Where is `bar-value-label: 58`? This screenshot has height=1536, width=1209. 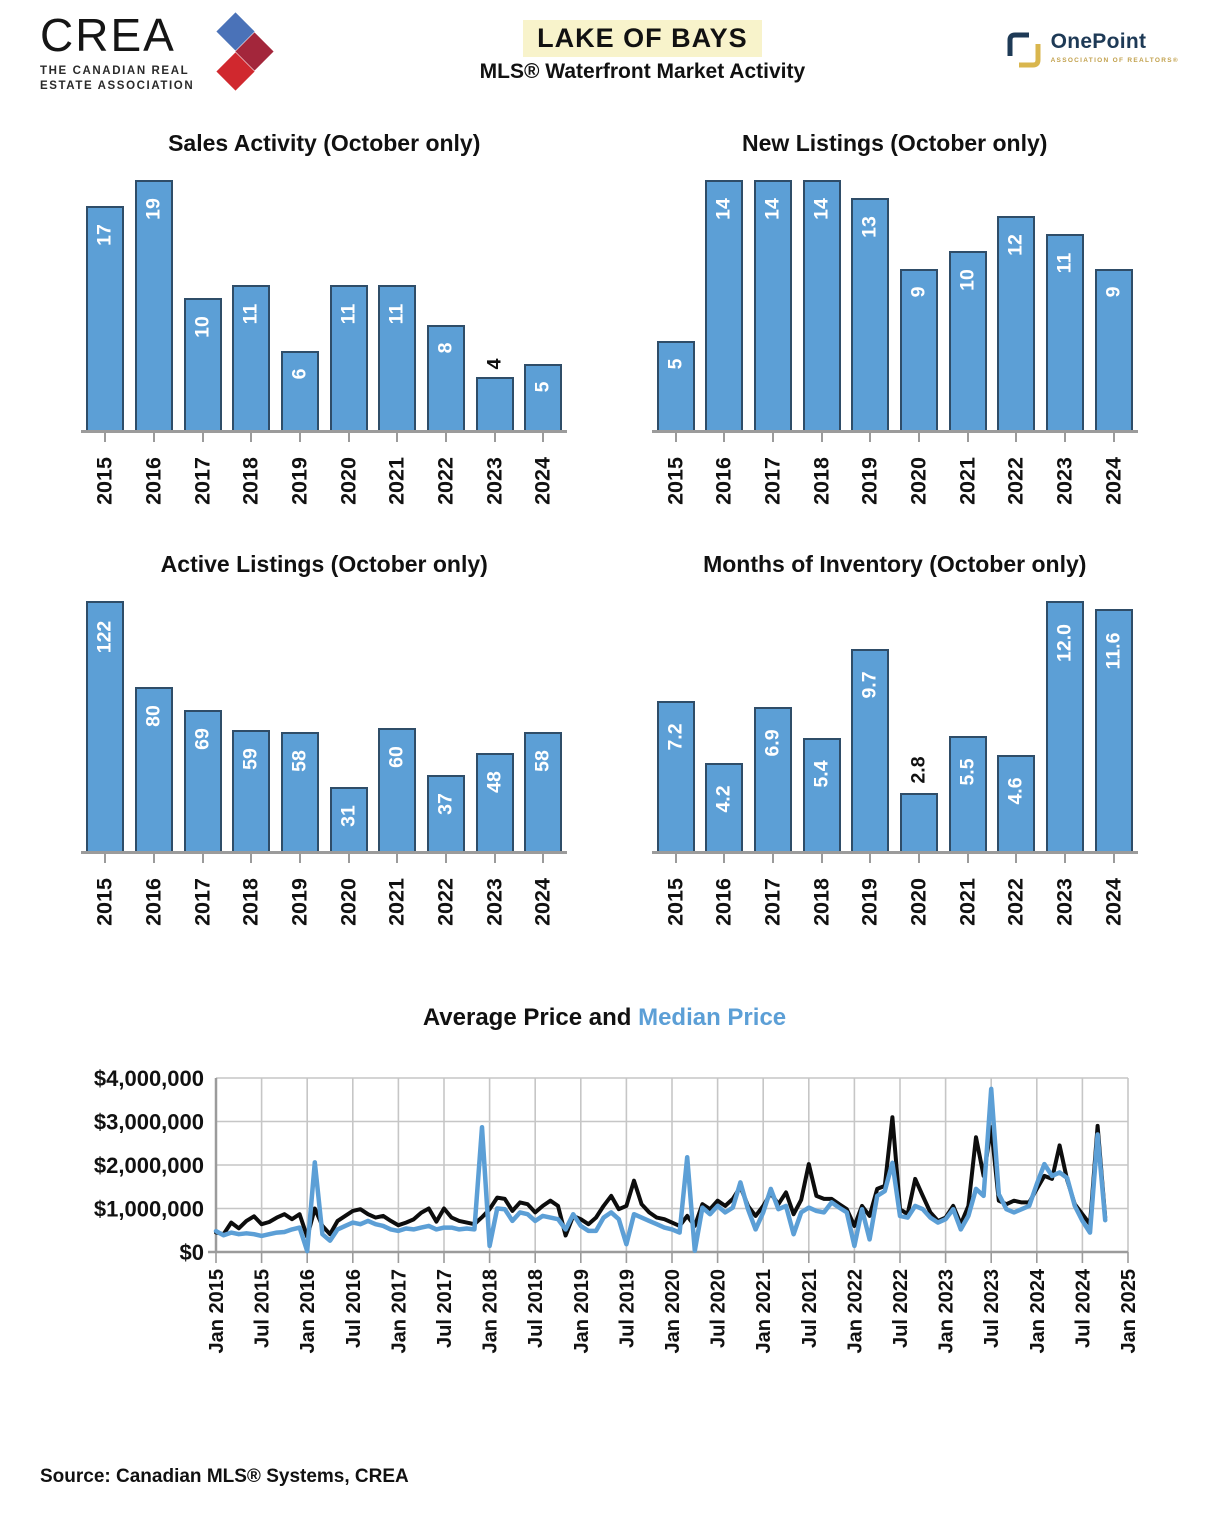
bar-value-label: 58 is located at coordinates (299, 761).